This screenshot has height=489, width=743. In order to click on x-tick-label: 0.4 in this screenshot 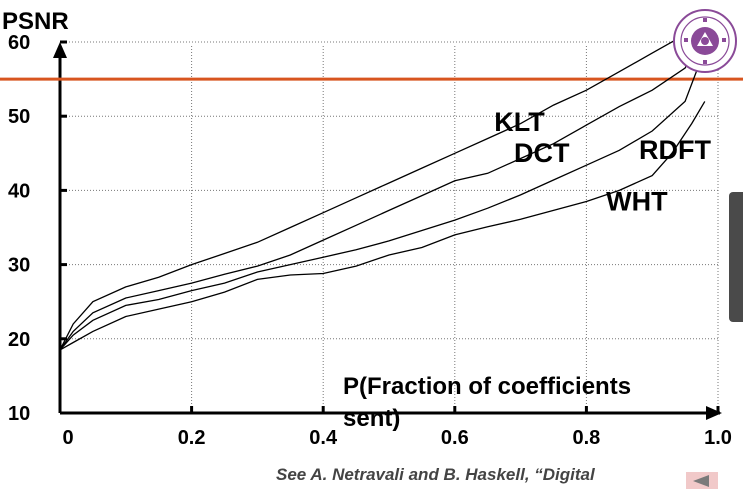, I will do `click(323, 438)`.